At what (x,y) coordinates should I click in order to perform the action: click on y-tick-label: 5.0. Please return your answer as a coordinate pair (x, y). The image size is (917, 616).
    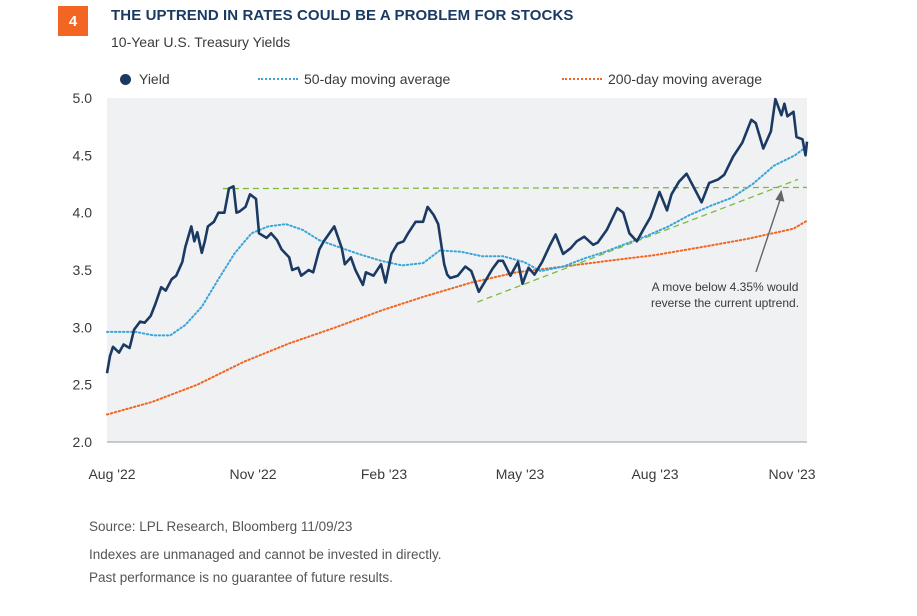
    Looking at the image, I should click on (83, 98).